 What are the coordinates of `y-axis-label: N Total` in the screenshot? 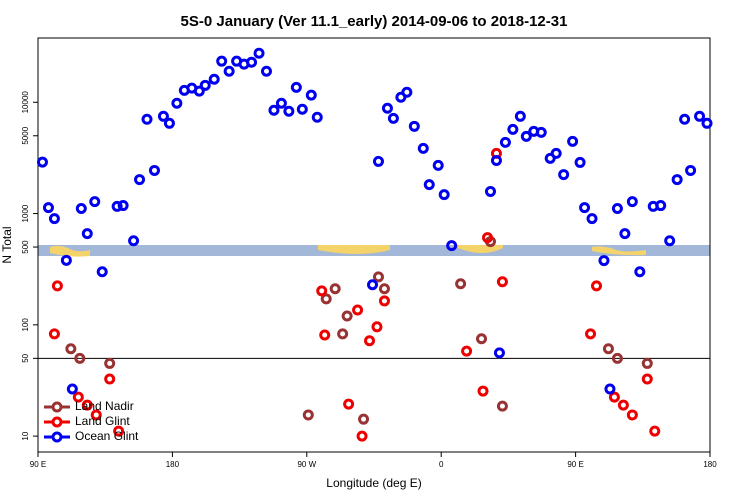 It's located at (7, 244).